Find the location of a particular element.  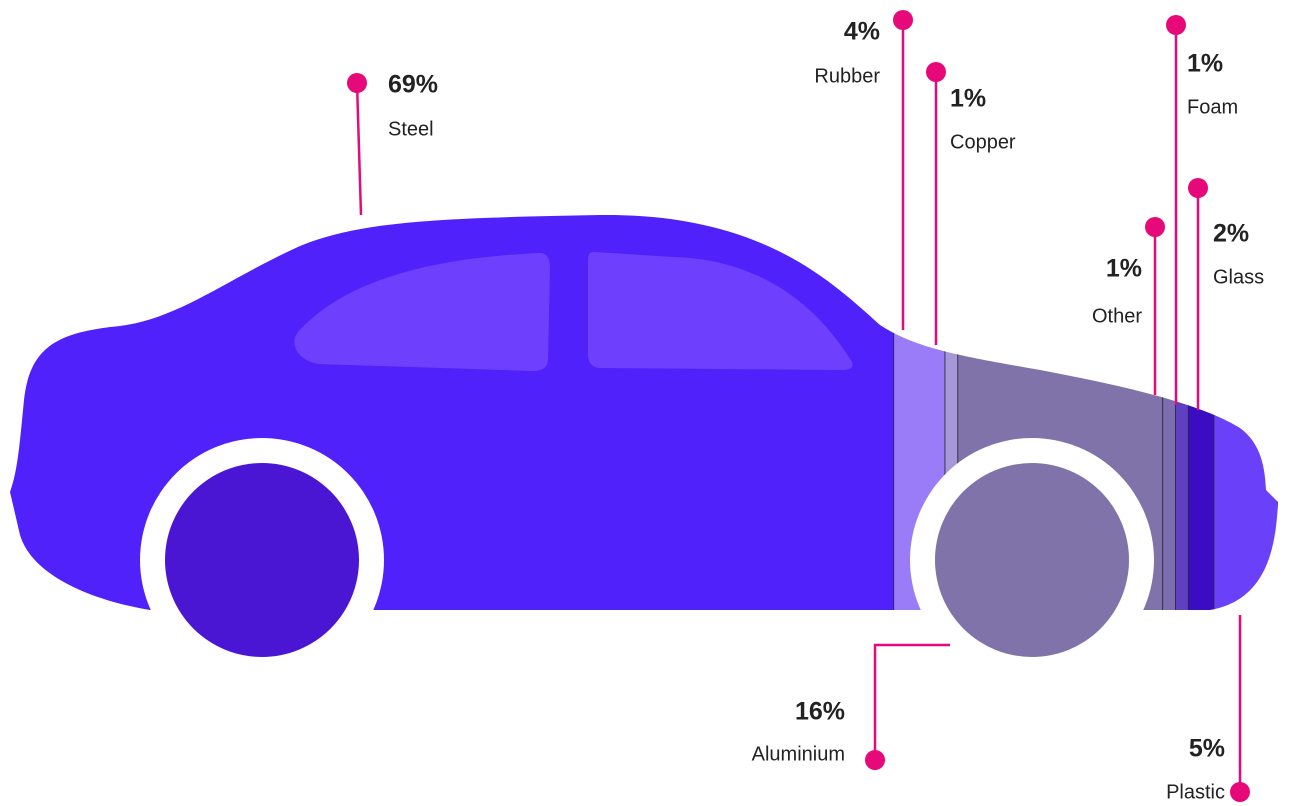

value-label: 69% is located at coordinates (413, 85).